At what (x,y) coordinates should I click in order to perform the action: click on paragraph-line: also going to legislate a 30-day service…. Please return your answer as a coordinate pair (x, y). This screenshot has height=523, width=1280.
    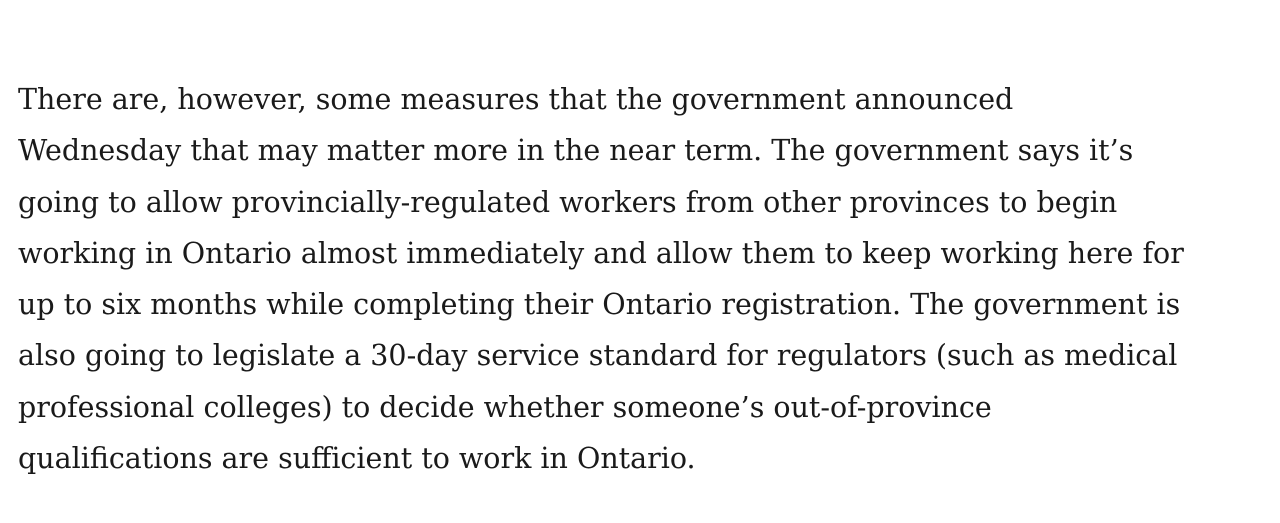
    Looking at the image, I should click on (598, 356).